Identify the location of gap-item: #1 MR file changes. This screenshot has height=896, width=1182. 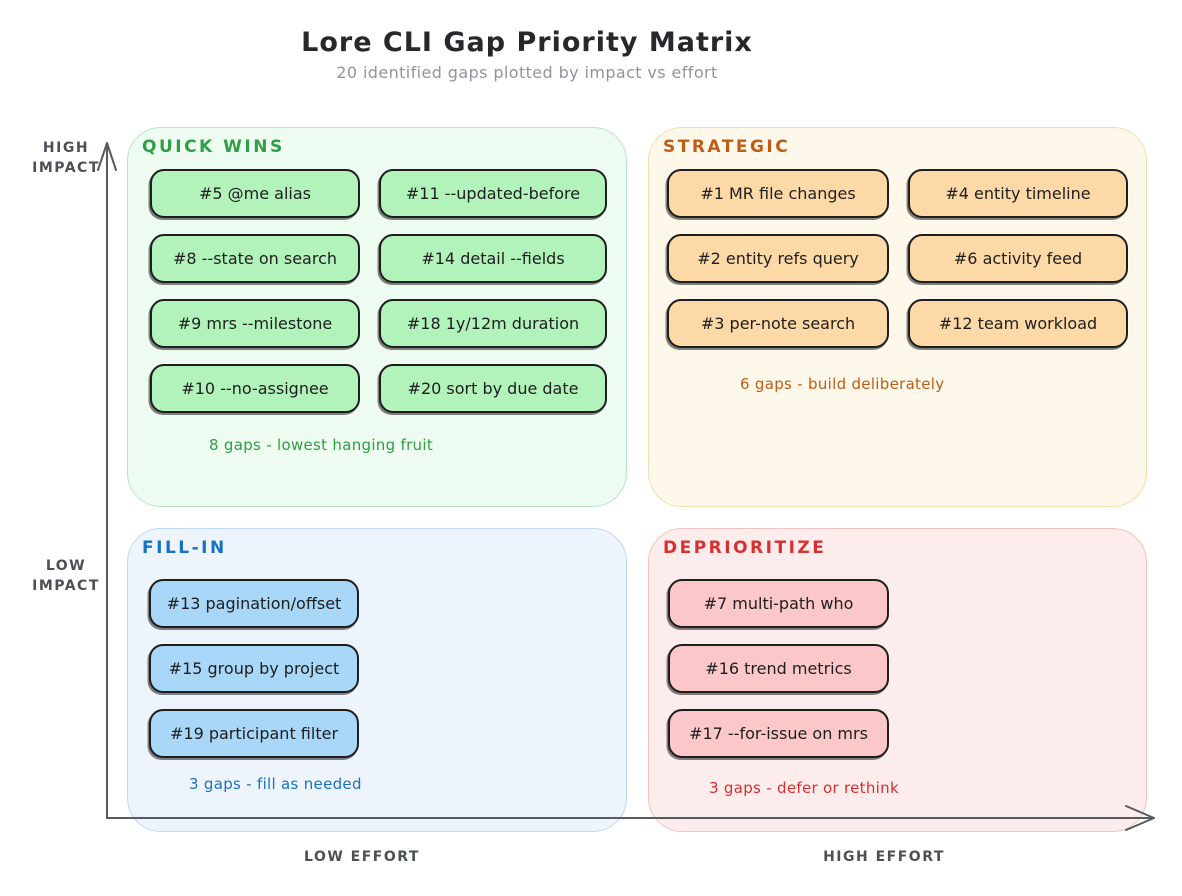
(778, 193).